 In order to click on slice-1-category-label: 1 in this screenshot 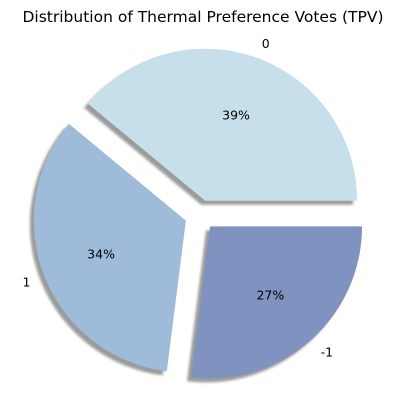, I will do `click(26, 282)`.